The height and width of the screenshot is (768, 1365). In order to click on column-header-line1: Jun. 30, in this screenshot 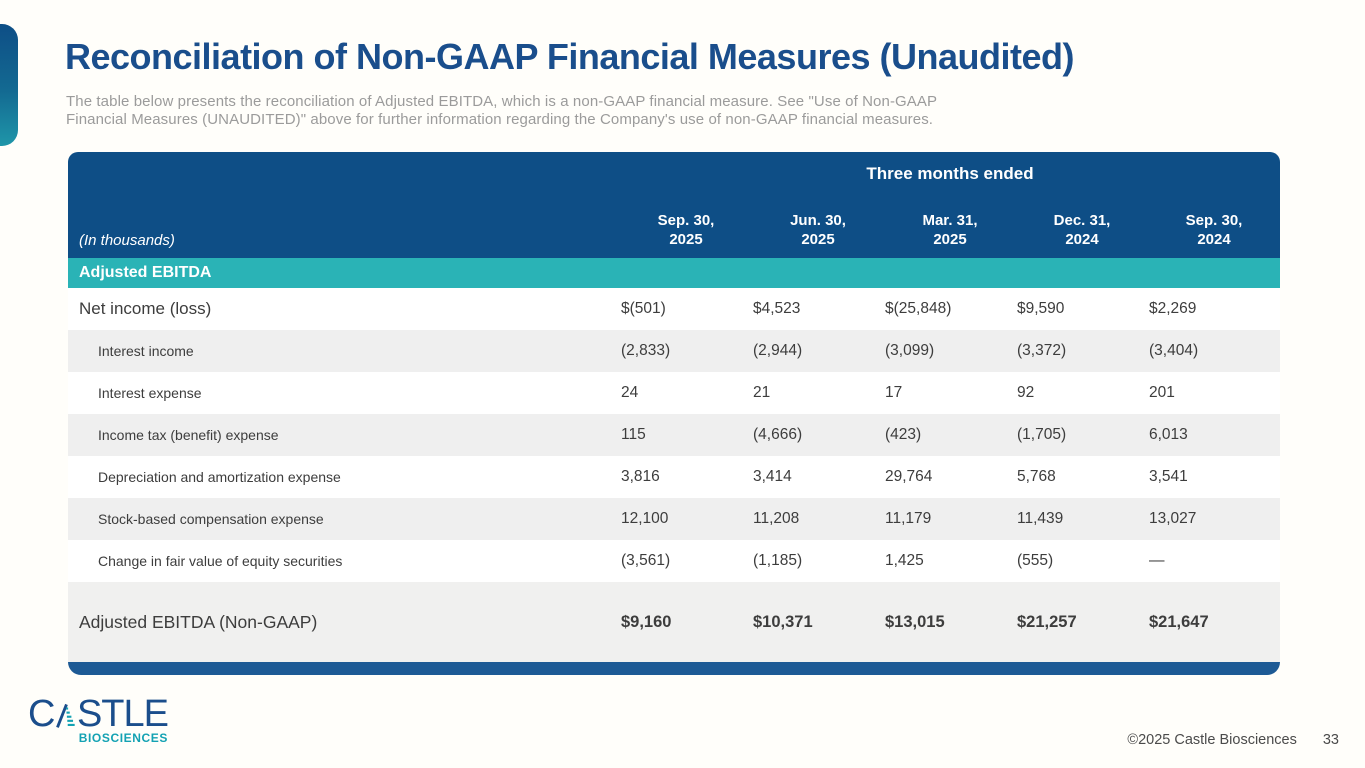, I will do `click(818, 220)`.